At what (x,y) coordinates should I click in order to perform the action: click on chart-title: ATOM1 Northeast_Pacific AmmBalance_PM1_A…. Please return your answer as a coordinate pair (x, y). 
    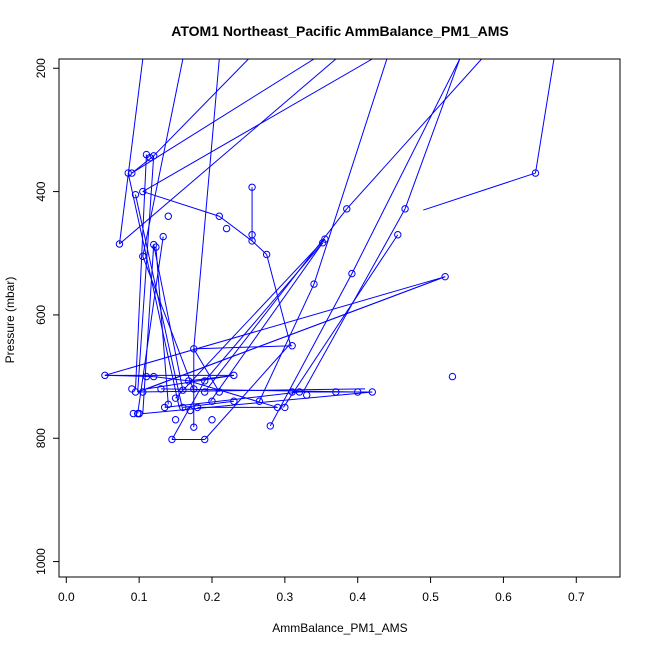
    Looking at the image, I should click on (339, 31).